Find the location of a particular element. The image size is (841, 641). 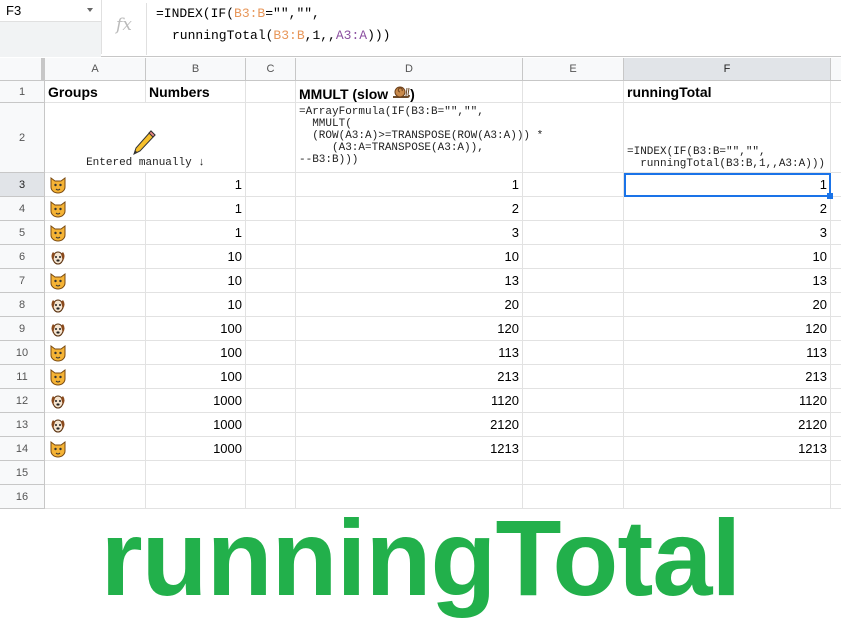

cell-A13 is located at coordinates (95, 425).